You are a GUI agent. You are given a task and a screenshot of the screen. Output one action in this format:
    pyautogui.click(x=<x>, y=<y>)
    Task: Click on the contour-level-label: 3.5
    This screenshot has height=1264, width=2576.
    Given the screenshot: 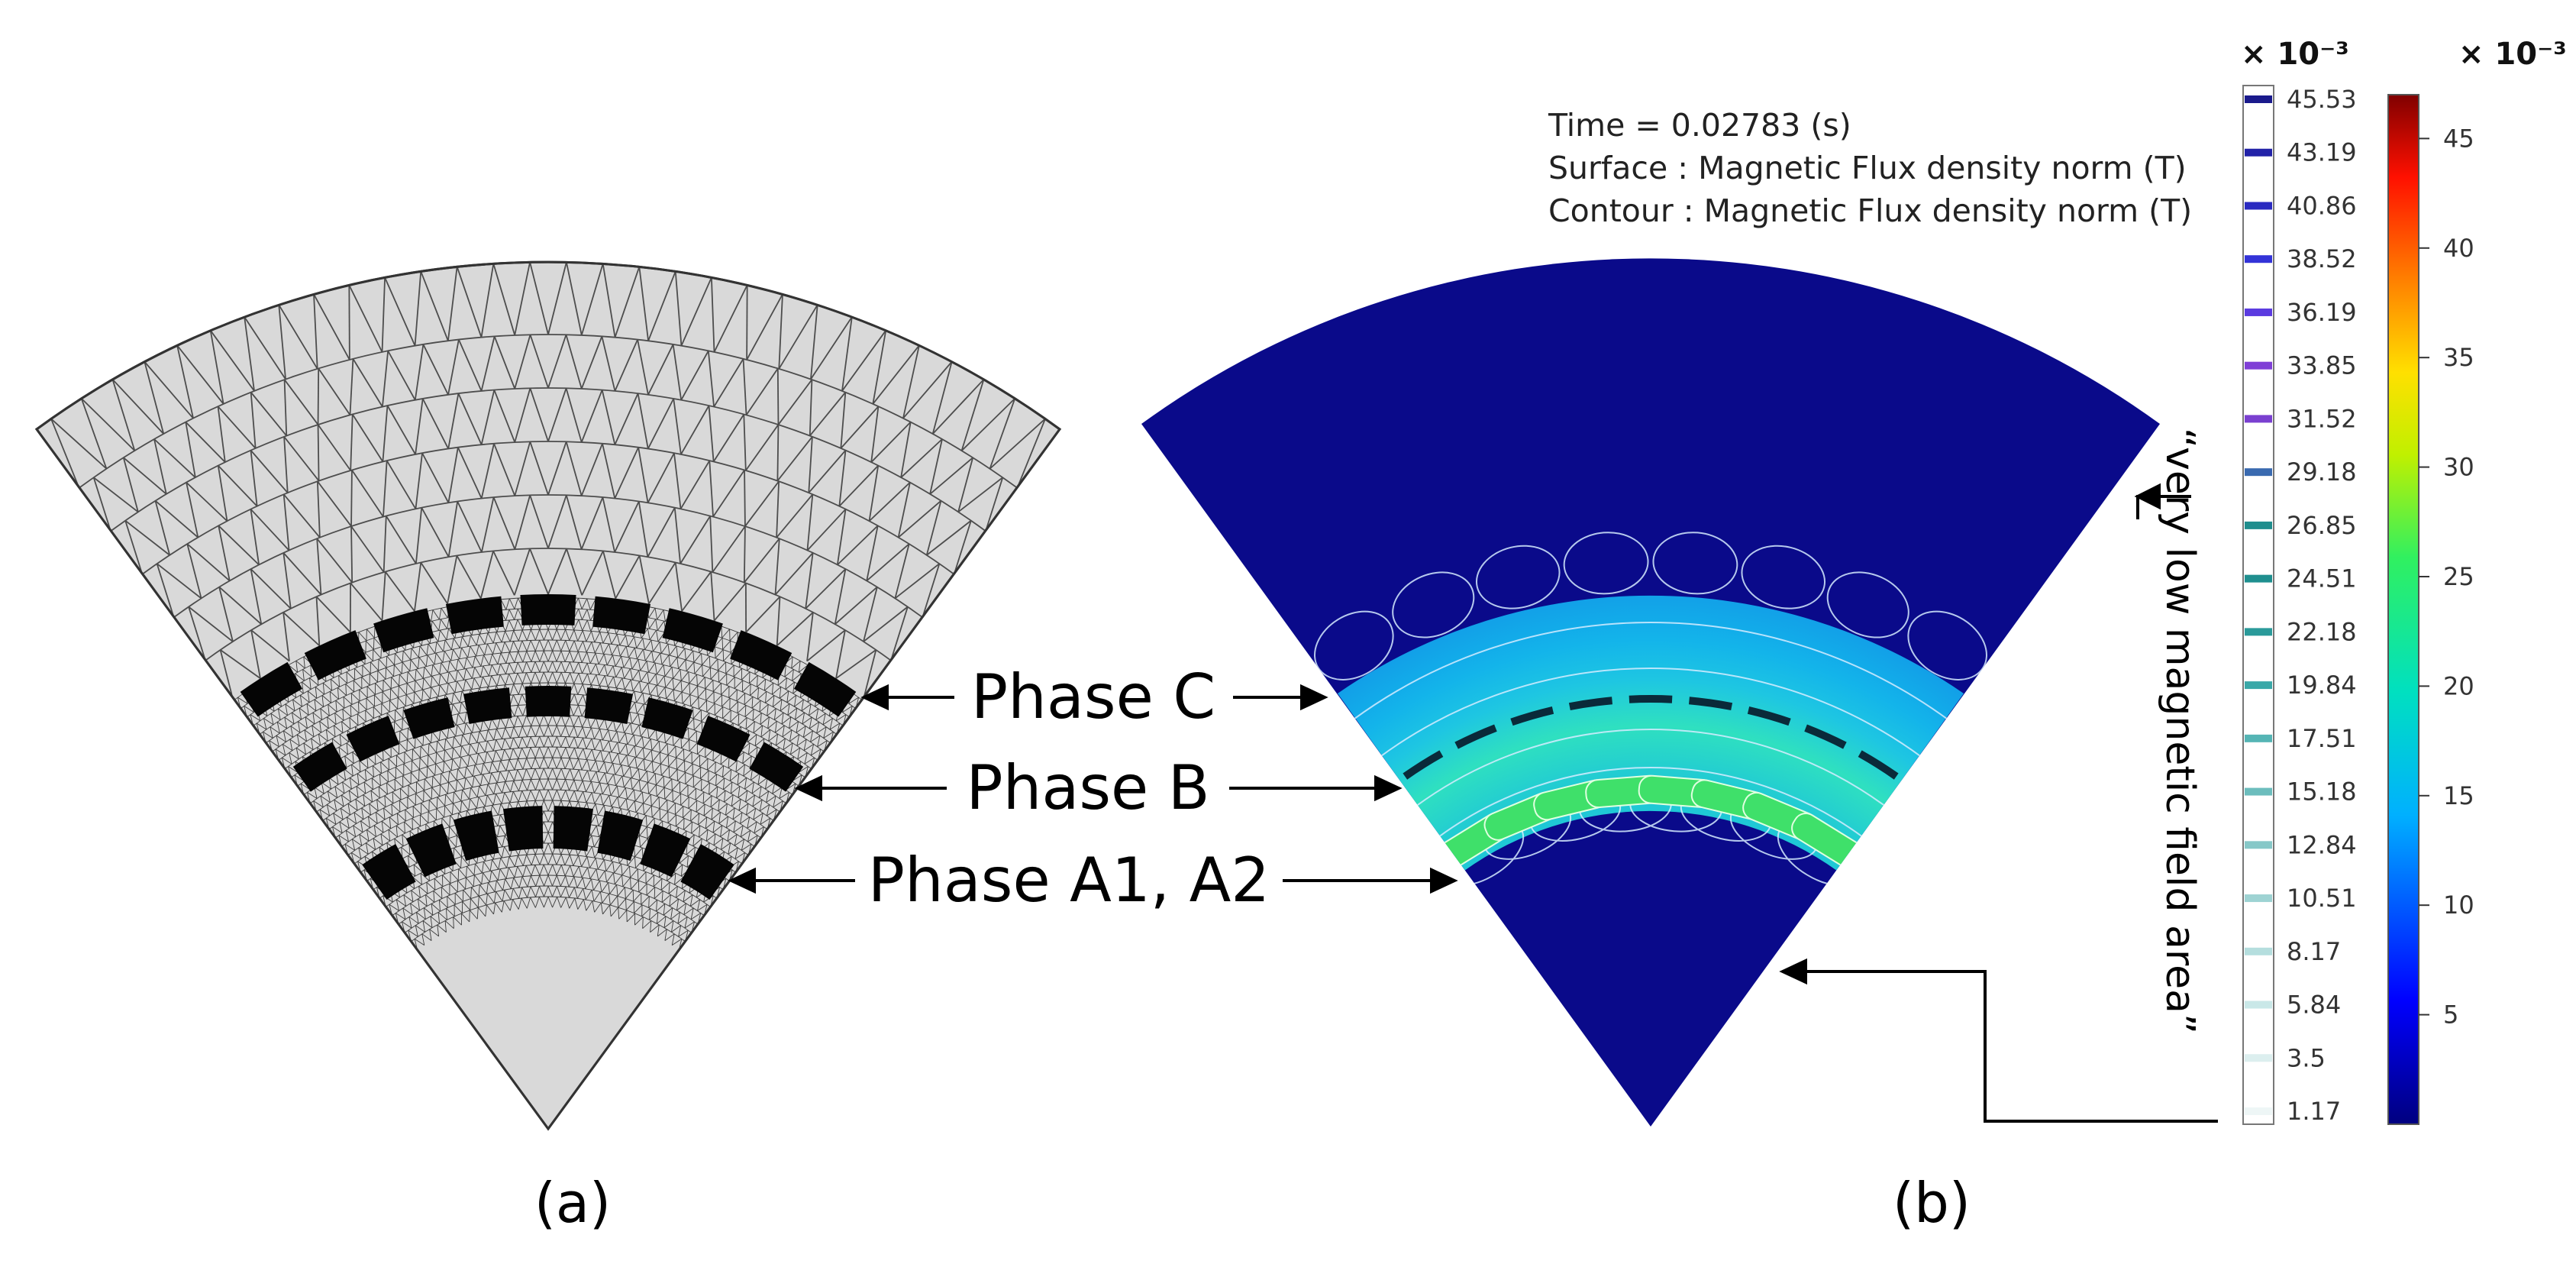 What is the action you would take?
    pyautogui.click(x=2306, y=1057)
    